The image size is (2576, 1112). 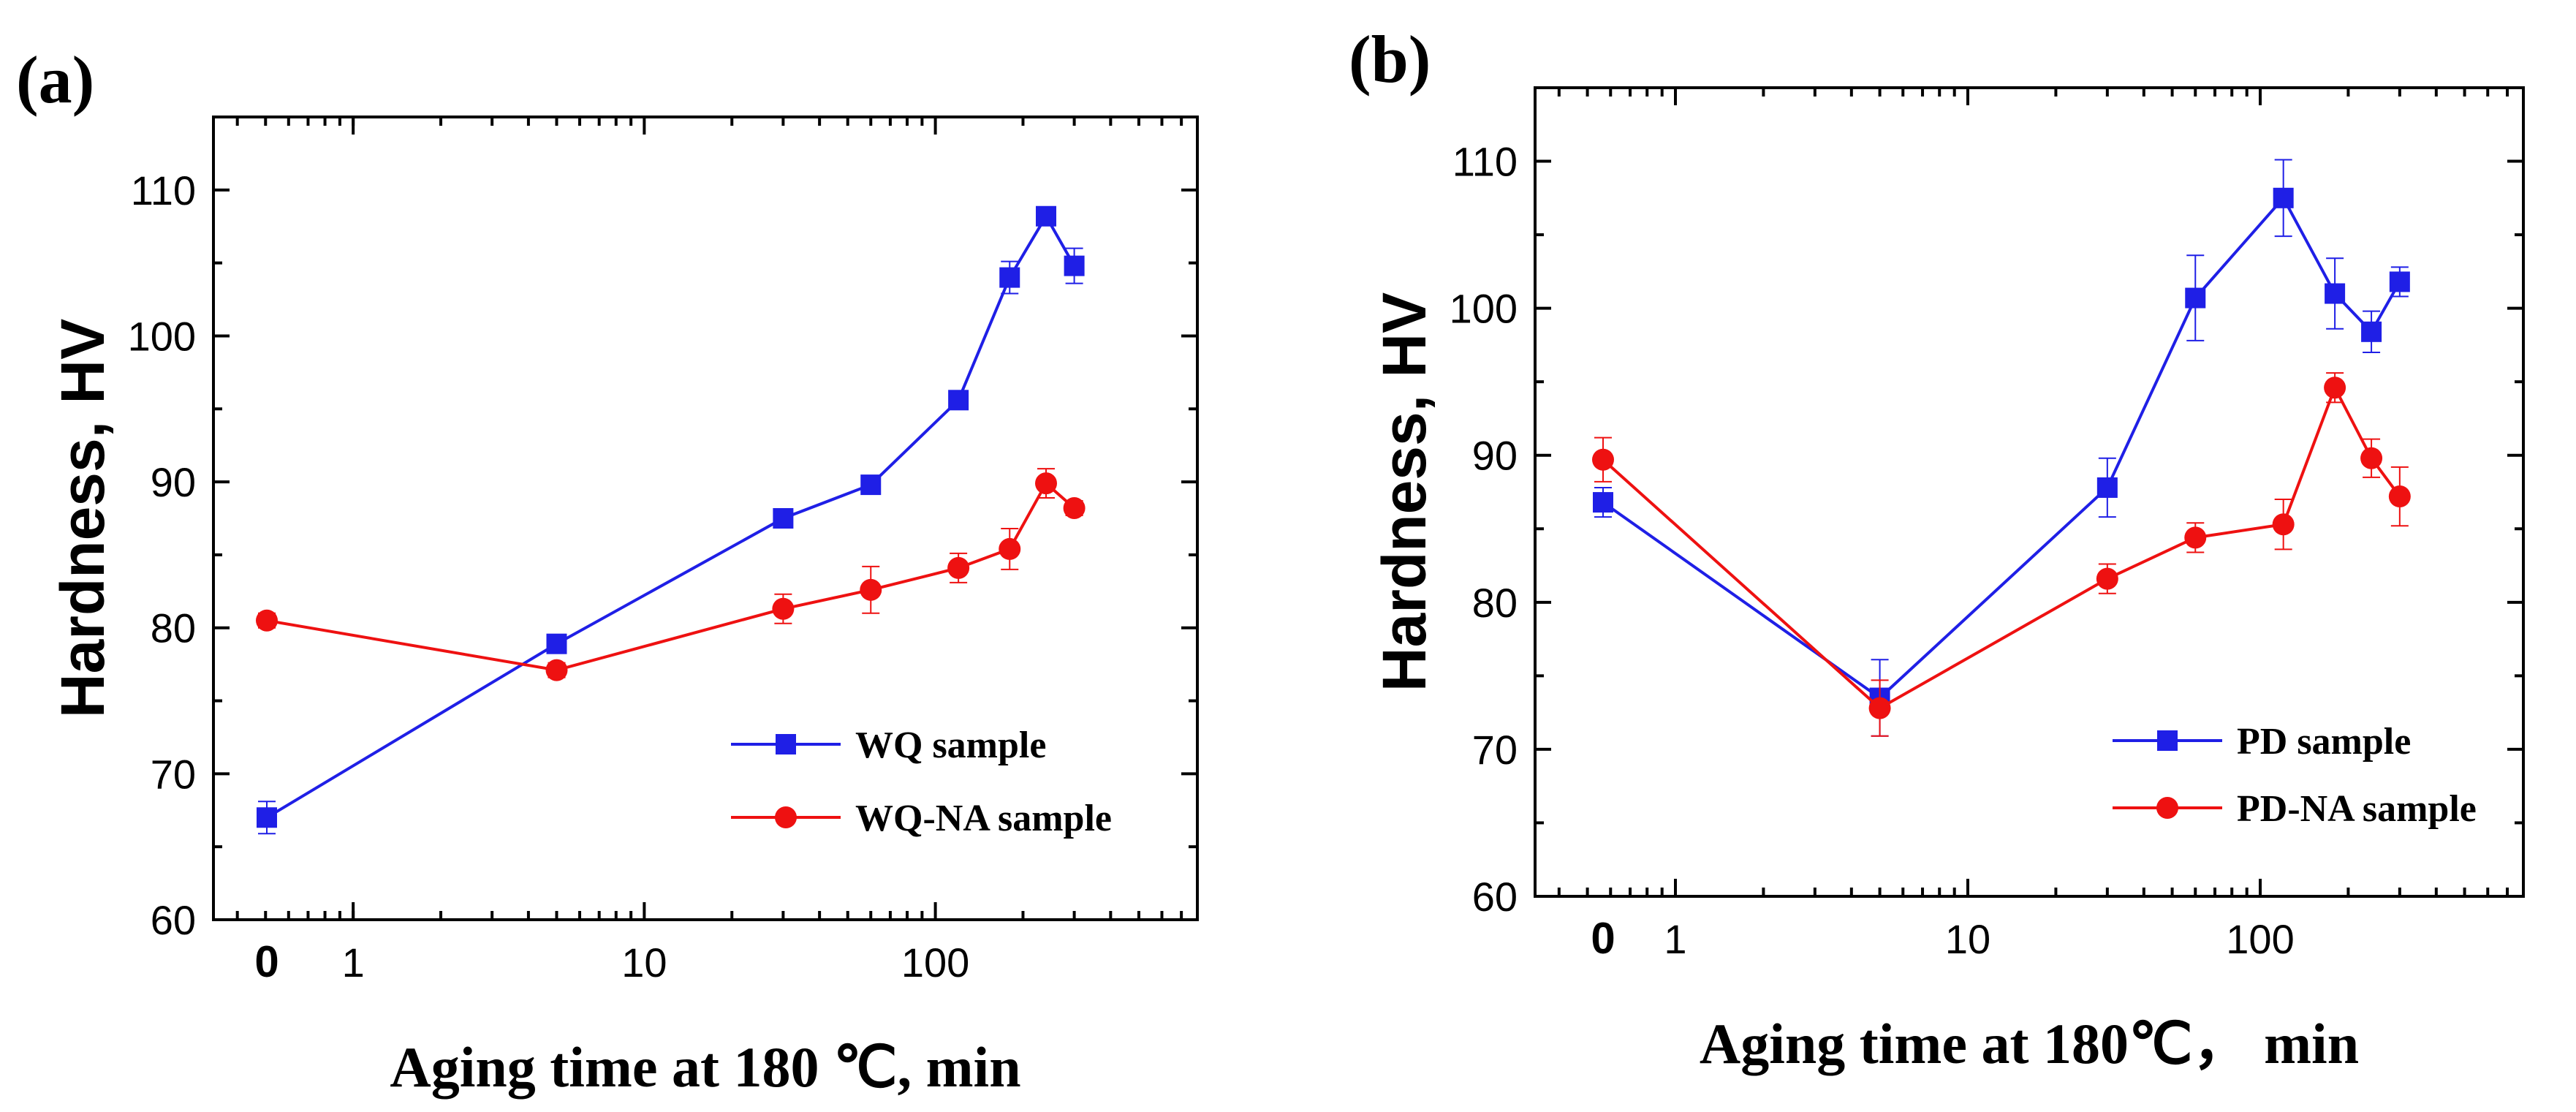 I want to click on series-wq-na-sample, so click(x=671, y=575).